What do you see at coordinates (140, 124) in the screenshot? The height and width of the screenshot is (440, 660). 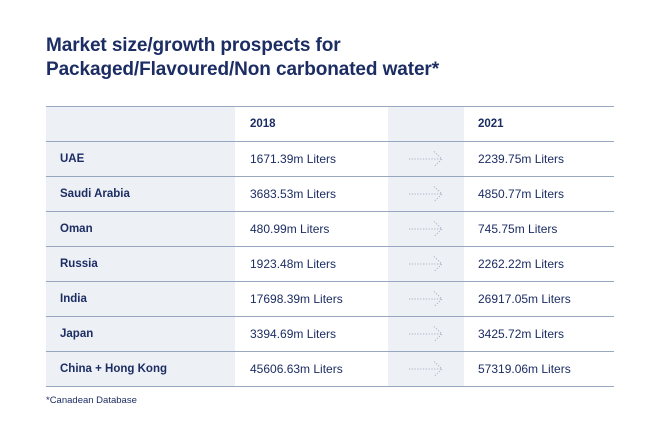 I see `header-shade-left` at bounding box center [140, 124].